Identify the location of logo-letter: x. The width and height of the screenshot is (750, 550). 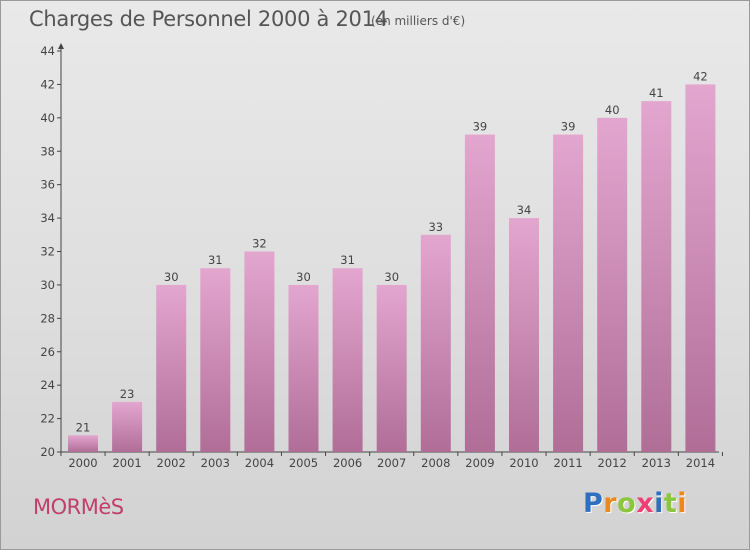
(645, 503).